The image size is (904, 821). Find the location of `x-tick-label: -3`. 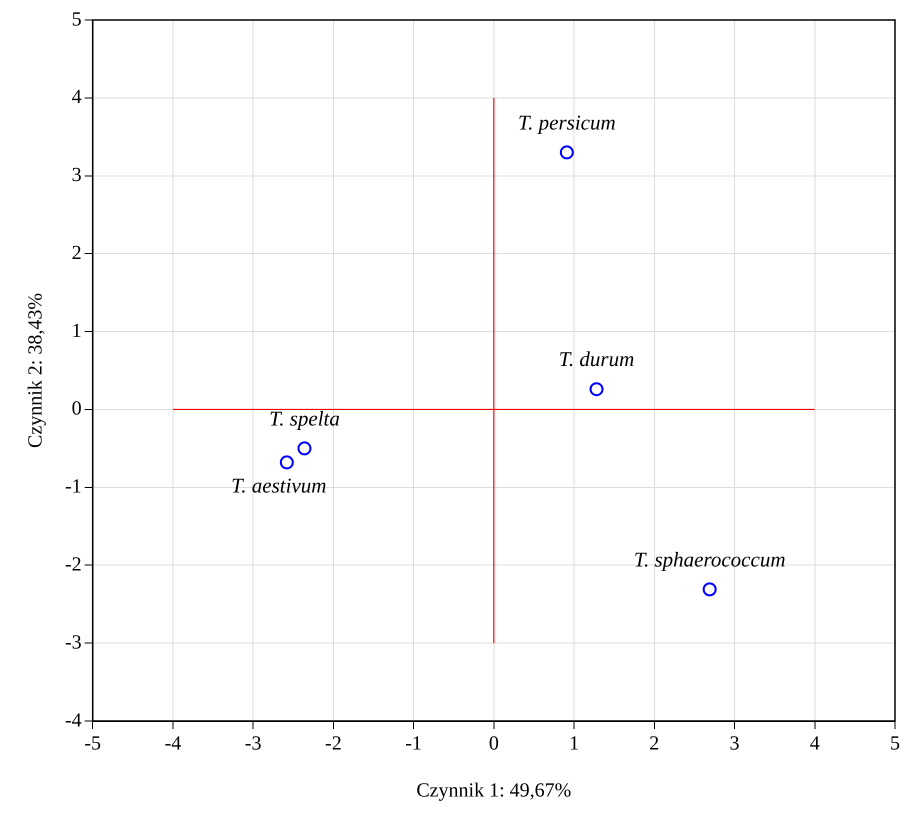

x-tick-label: -3 is located at coordinates (253, 743).